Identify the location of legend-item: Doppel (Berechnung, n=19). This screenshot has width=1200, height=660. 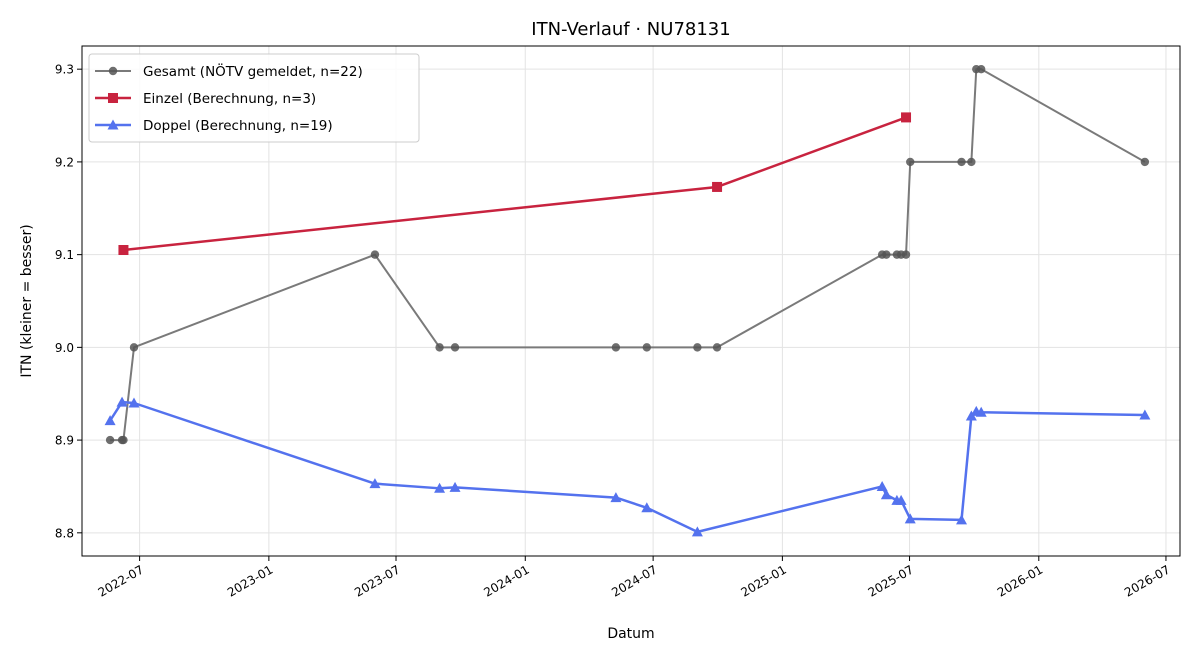
(214, 126).